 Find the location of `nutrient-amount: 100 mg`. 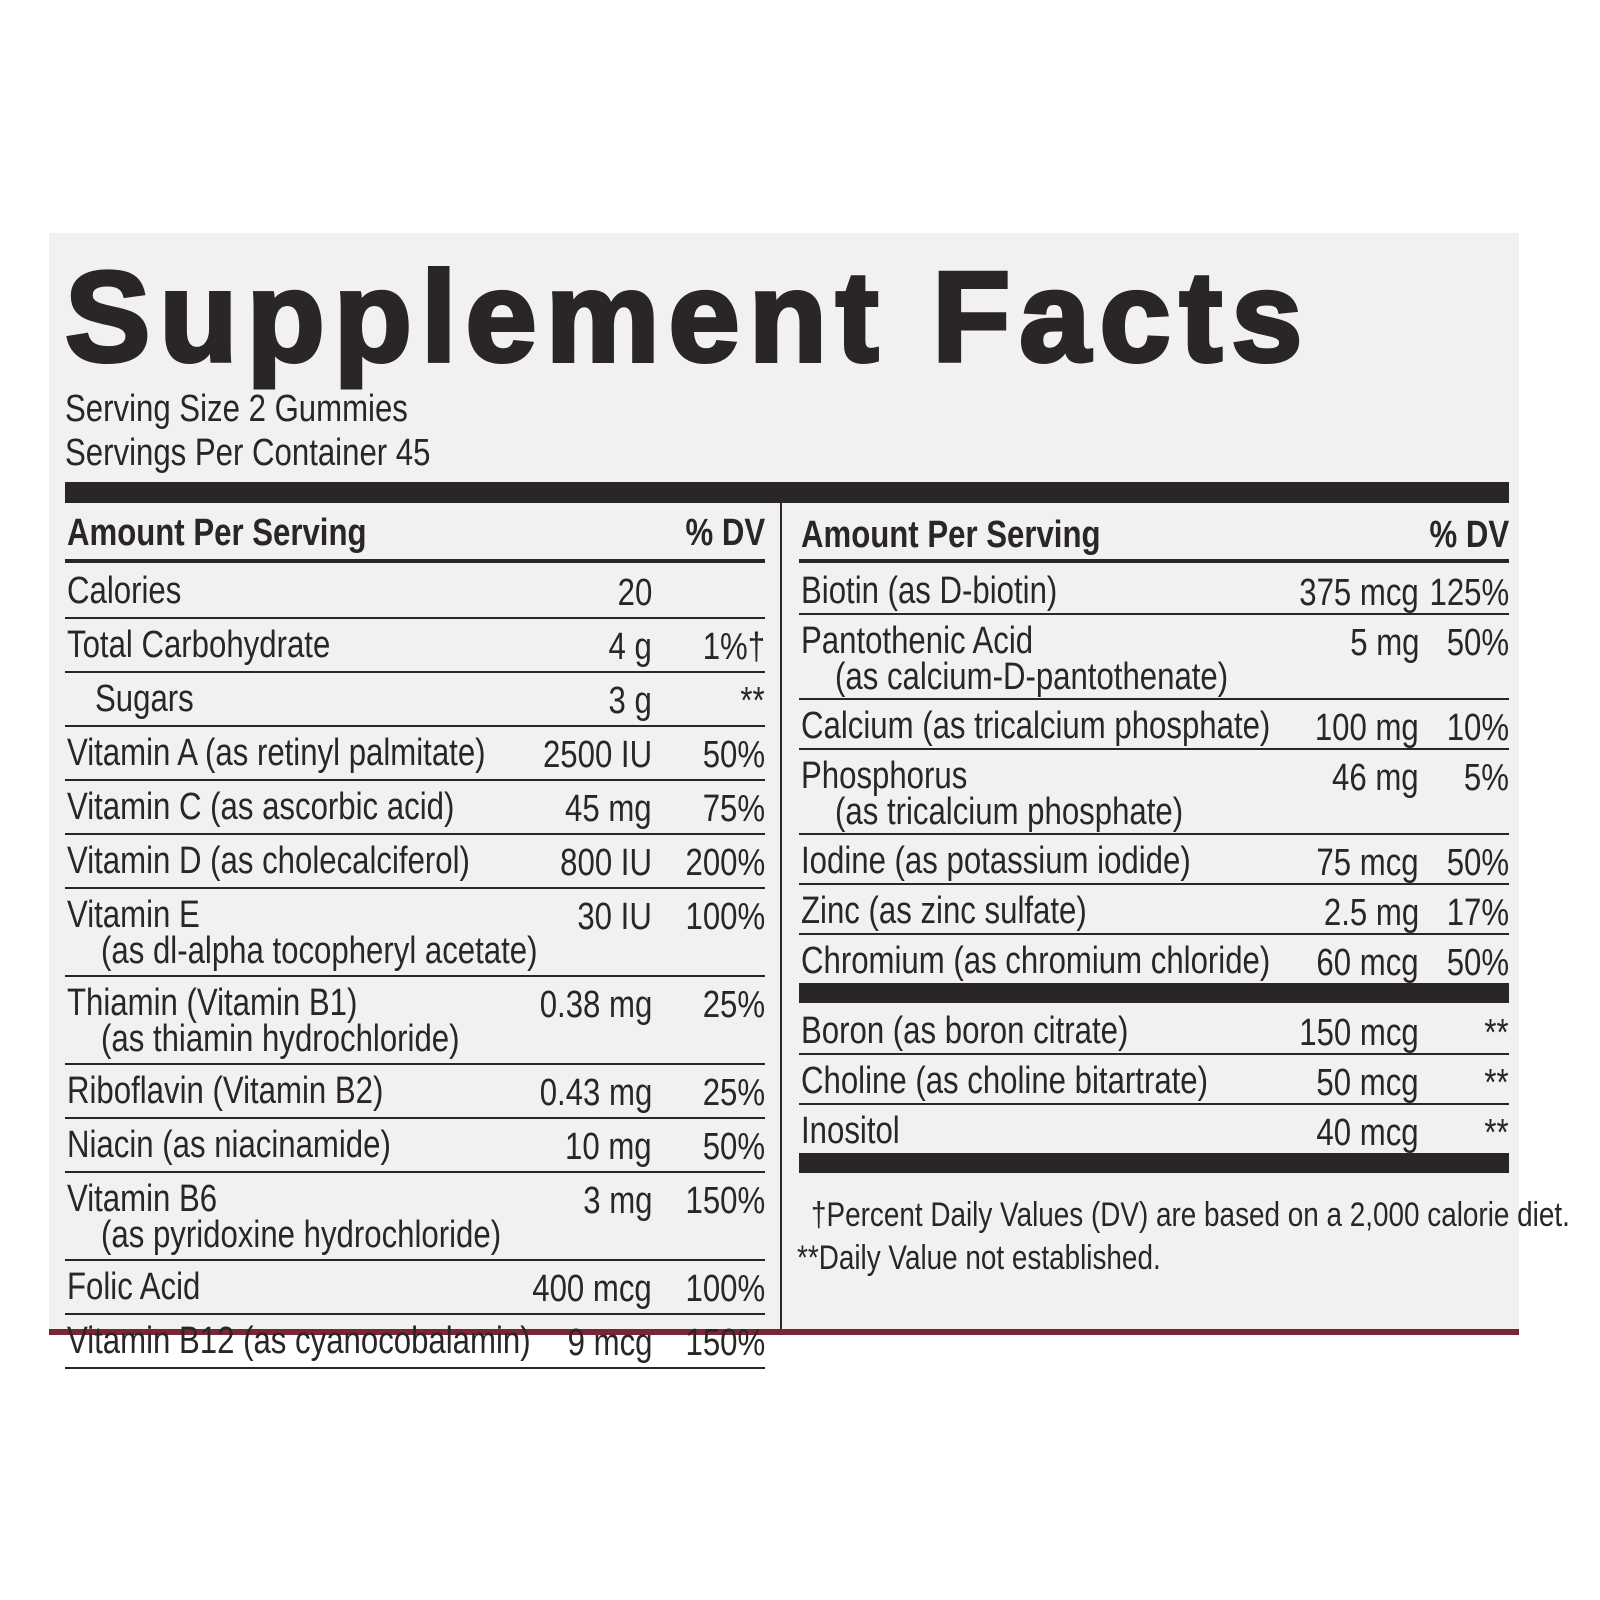

nutrient-amount: 100 mg is located at coordinates (1367, 728).